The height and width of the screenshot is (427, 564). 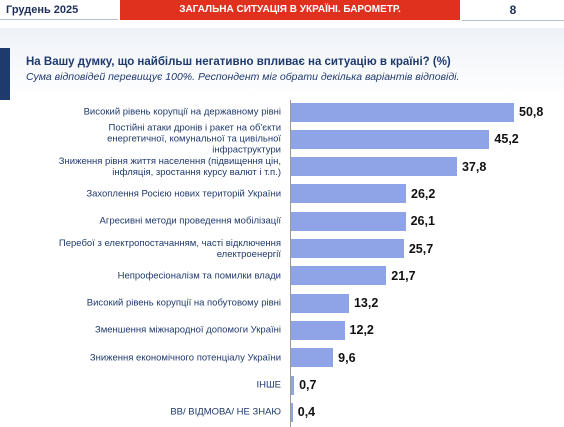 I want to click on category-label: Агресивні методи проведення мобілізації, so click(x=190, y=221).